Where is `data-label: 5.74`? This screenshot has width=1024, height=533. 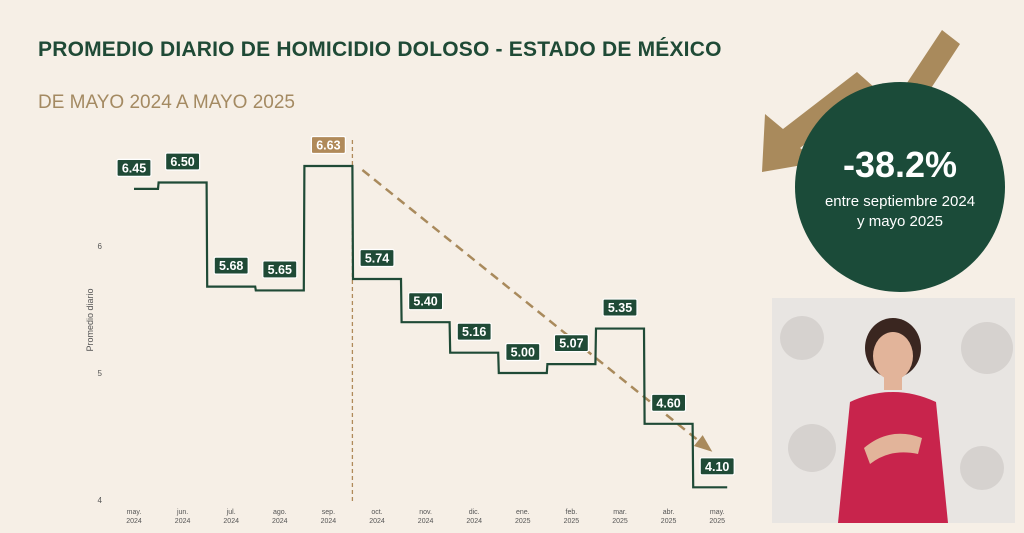
data-label: 5.74 is located at coordinates (377, 259).